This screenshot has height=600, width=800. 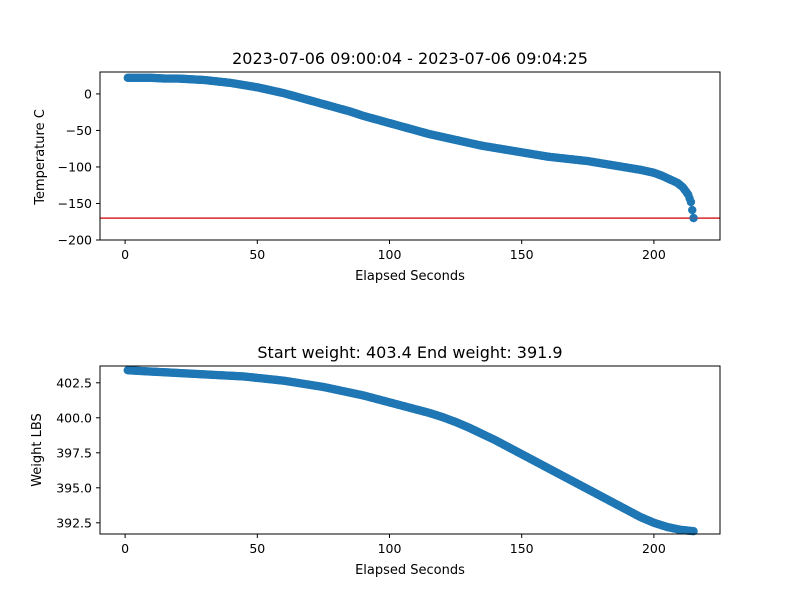 I want to click on y-tick-label: 397.5, so click(x=74, y=452).